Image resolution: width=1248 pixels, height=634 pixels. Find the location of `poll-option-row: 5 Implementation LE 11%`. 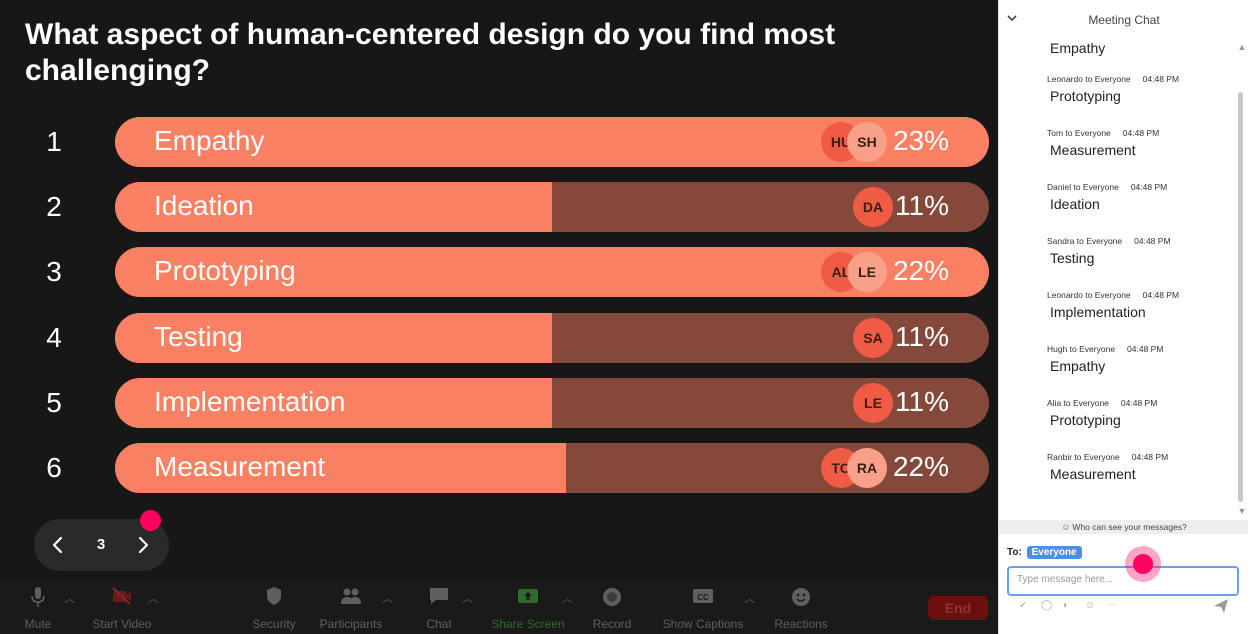

poll-option-row: 5 Implementation LE 11% is located at coordinates (499, 403).